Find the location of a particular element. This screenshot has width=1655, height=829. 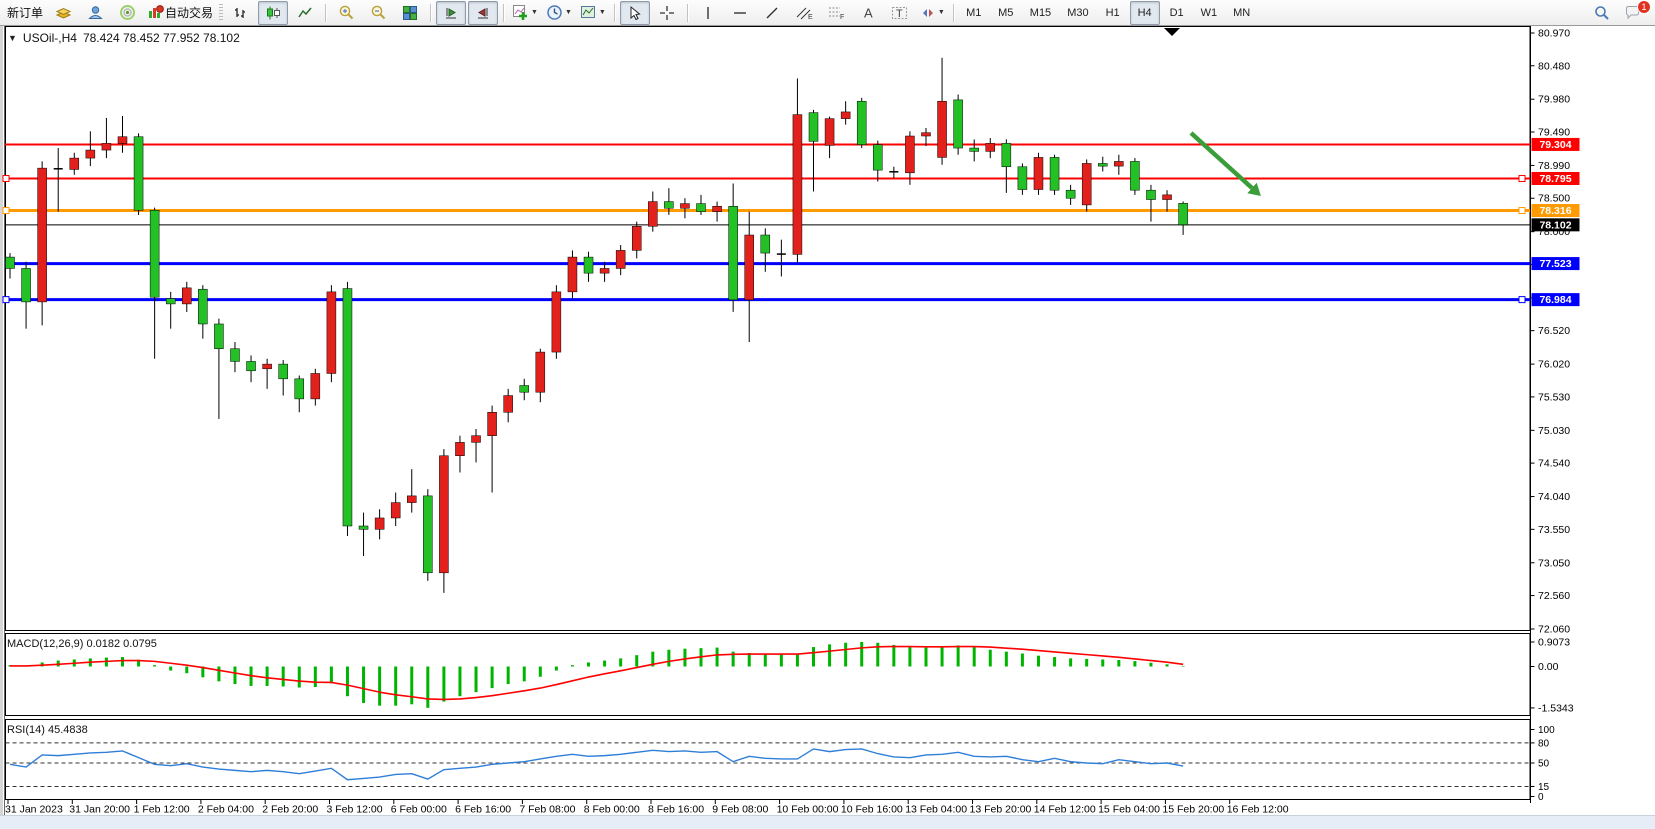

timeframe-m5-button: M5 is located at coordinates (1006, 13).